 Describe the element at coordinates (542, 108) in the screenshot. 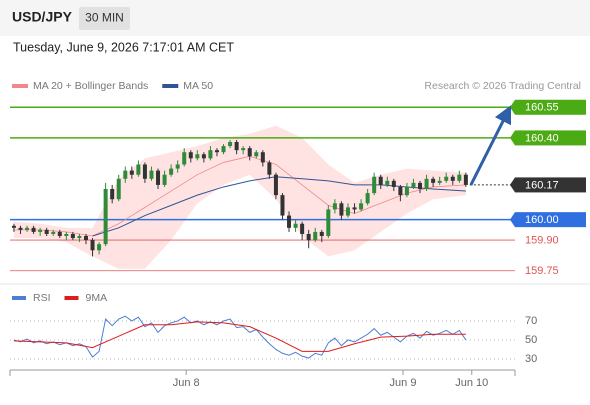

I see `level-label: 160.55` at that location.